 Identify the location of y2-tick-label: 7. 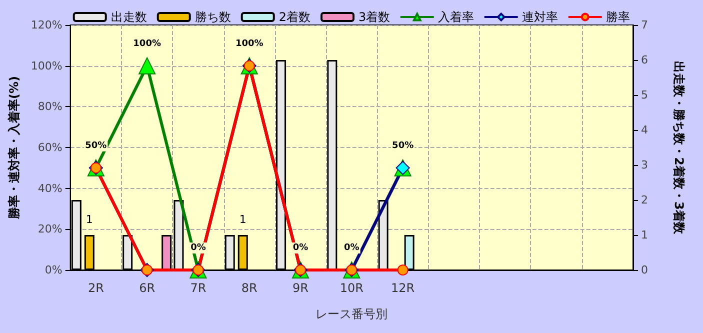
(644, 25).